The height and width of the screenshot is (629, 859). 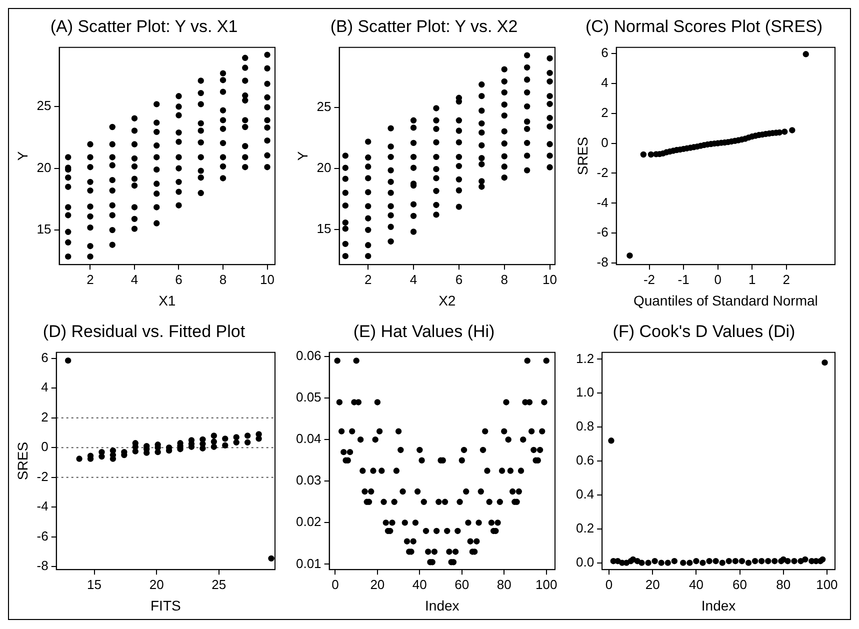 I want to click on x-tick-label: 0, so click(x=718, y=279).